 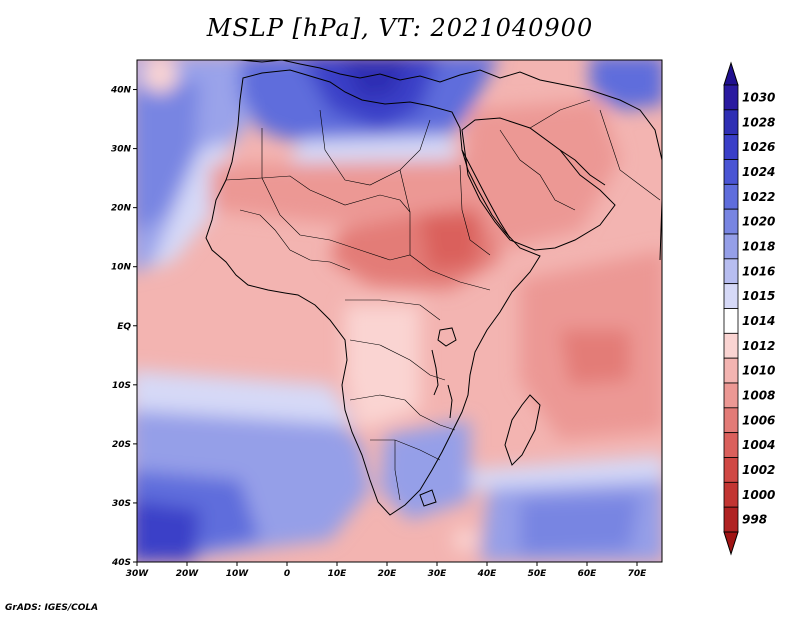 What do you see at coordinates (338, 574) in the screenshot?
I see `lon-tick-label: 10E` at bounding box center [338, 574].